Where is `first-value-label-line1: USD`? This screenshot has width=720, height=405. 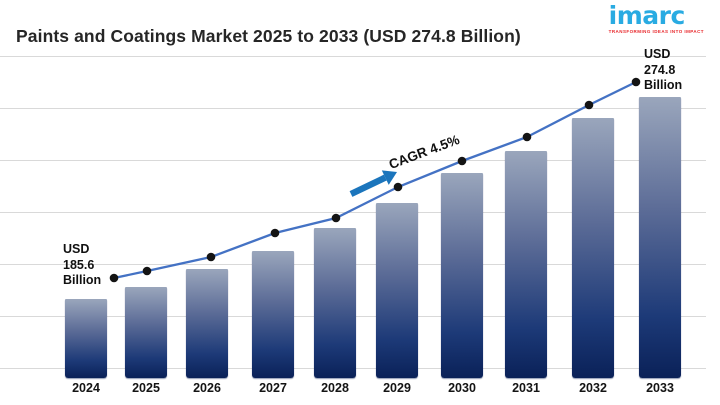
first-value-label-line1: USD is located at coordinates (76, 249).